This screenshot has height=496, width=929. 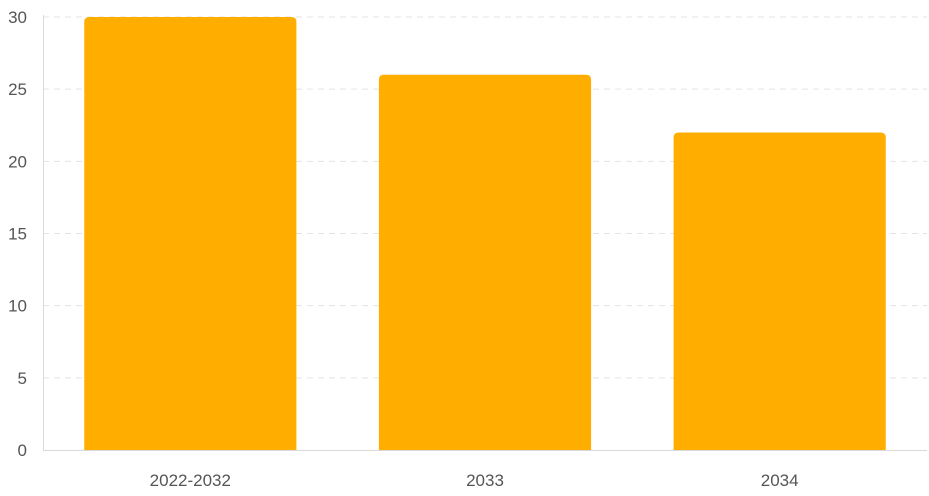 What do you see at coordinates (190, 480) in the screenshot?
I see `x-tick-label: 2022-2032` at bounding box center [190, 480].